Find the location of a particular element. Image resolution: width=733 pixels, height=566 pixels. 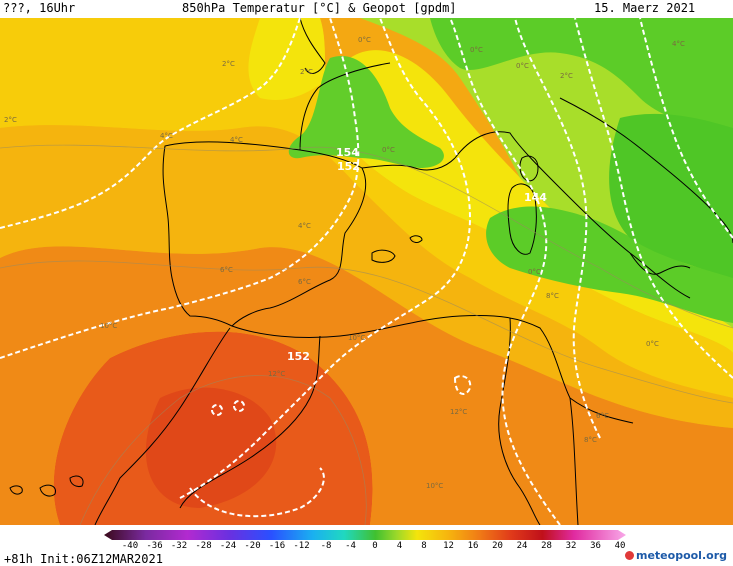

colorbar-tick-label: -36 is located at coordinates (154, 546).